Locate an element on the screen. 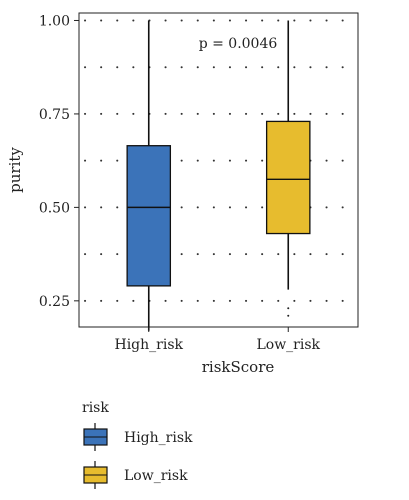 This screenshot has height=500, width=409. legend-label: Low_risk is located at coordinates (156, 476).